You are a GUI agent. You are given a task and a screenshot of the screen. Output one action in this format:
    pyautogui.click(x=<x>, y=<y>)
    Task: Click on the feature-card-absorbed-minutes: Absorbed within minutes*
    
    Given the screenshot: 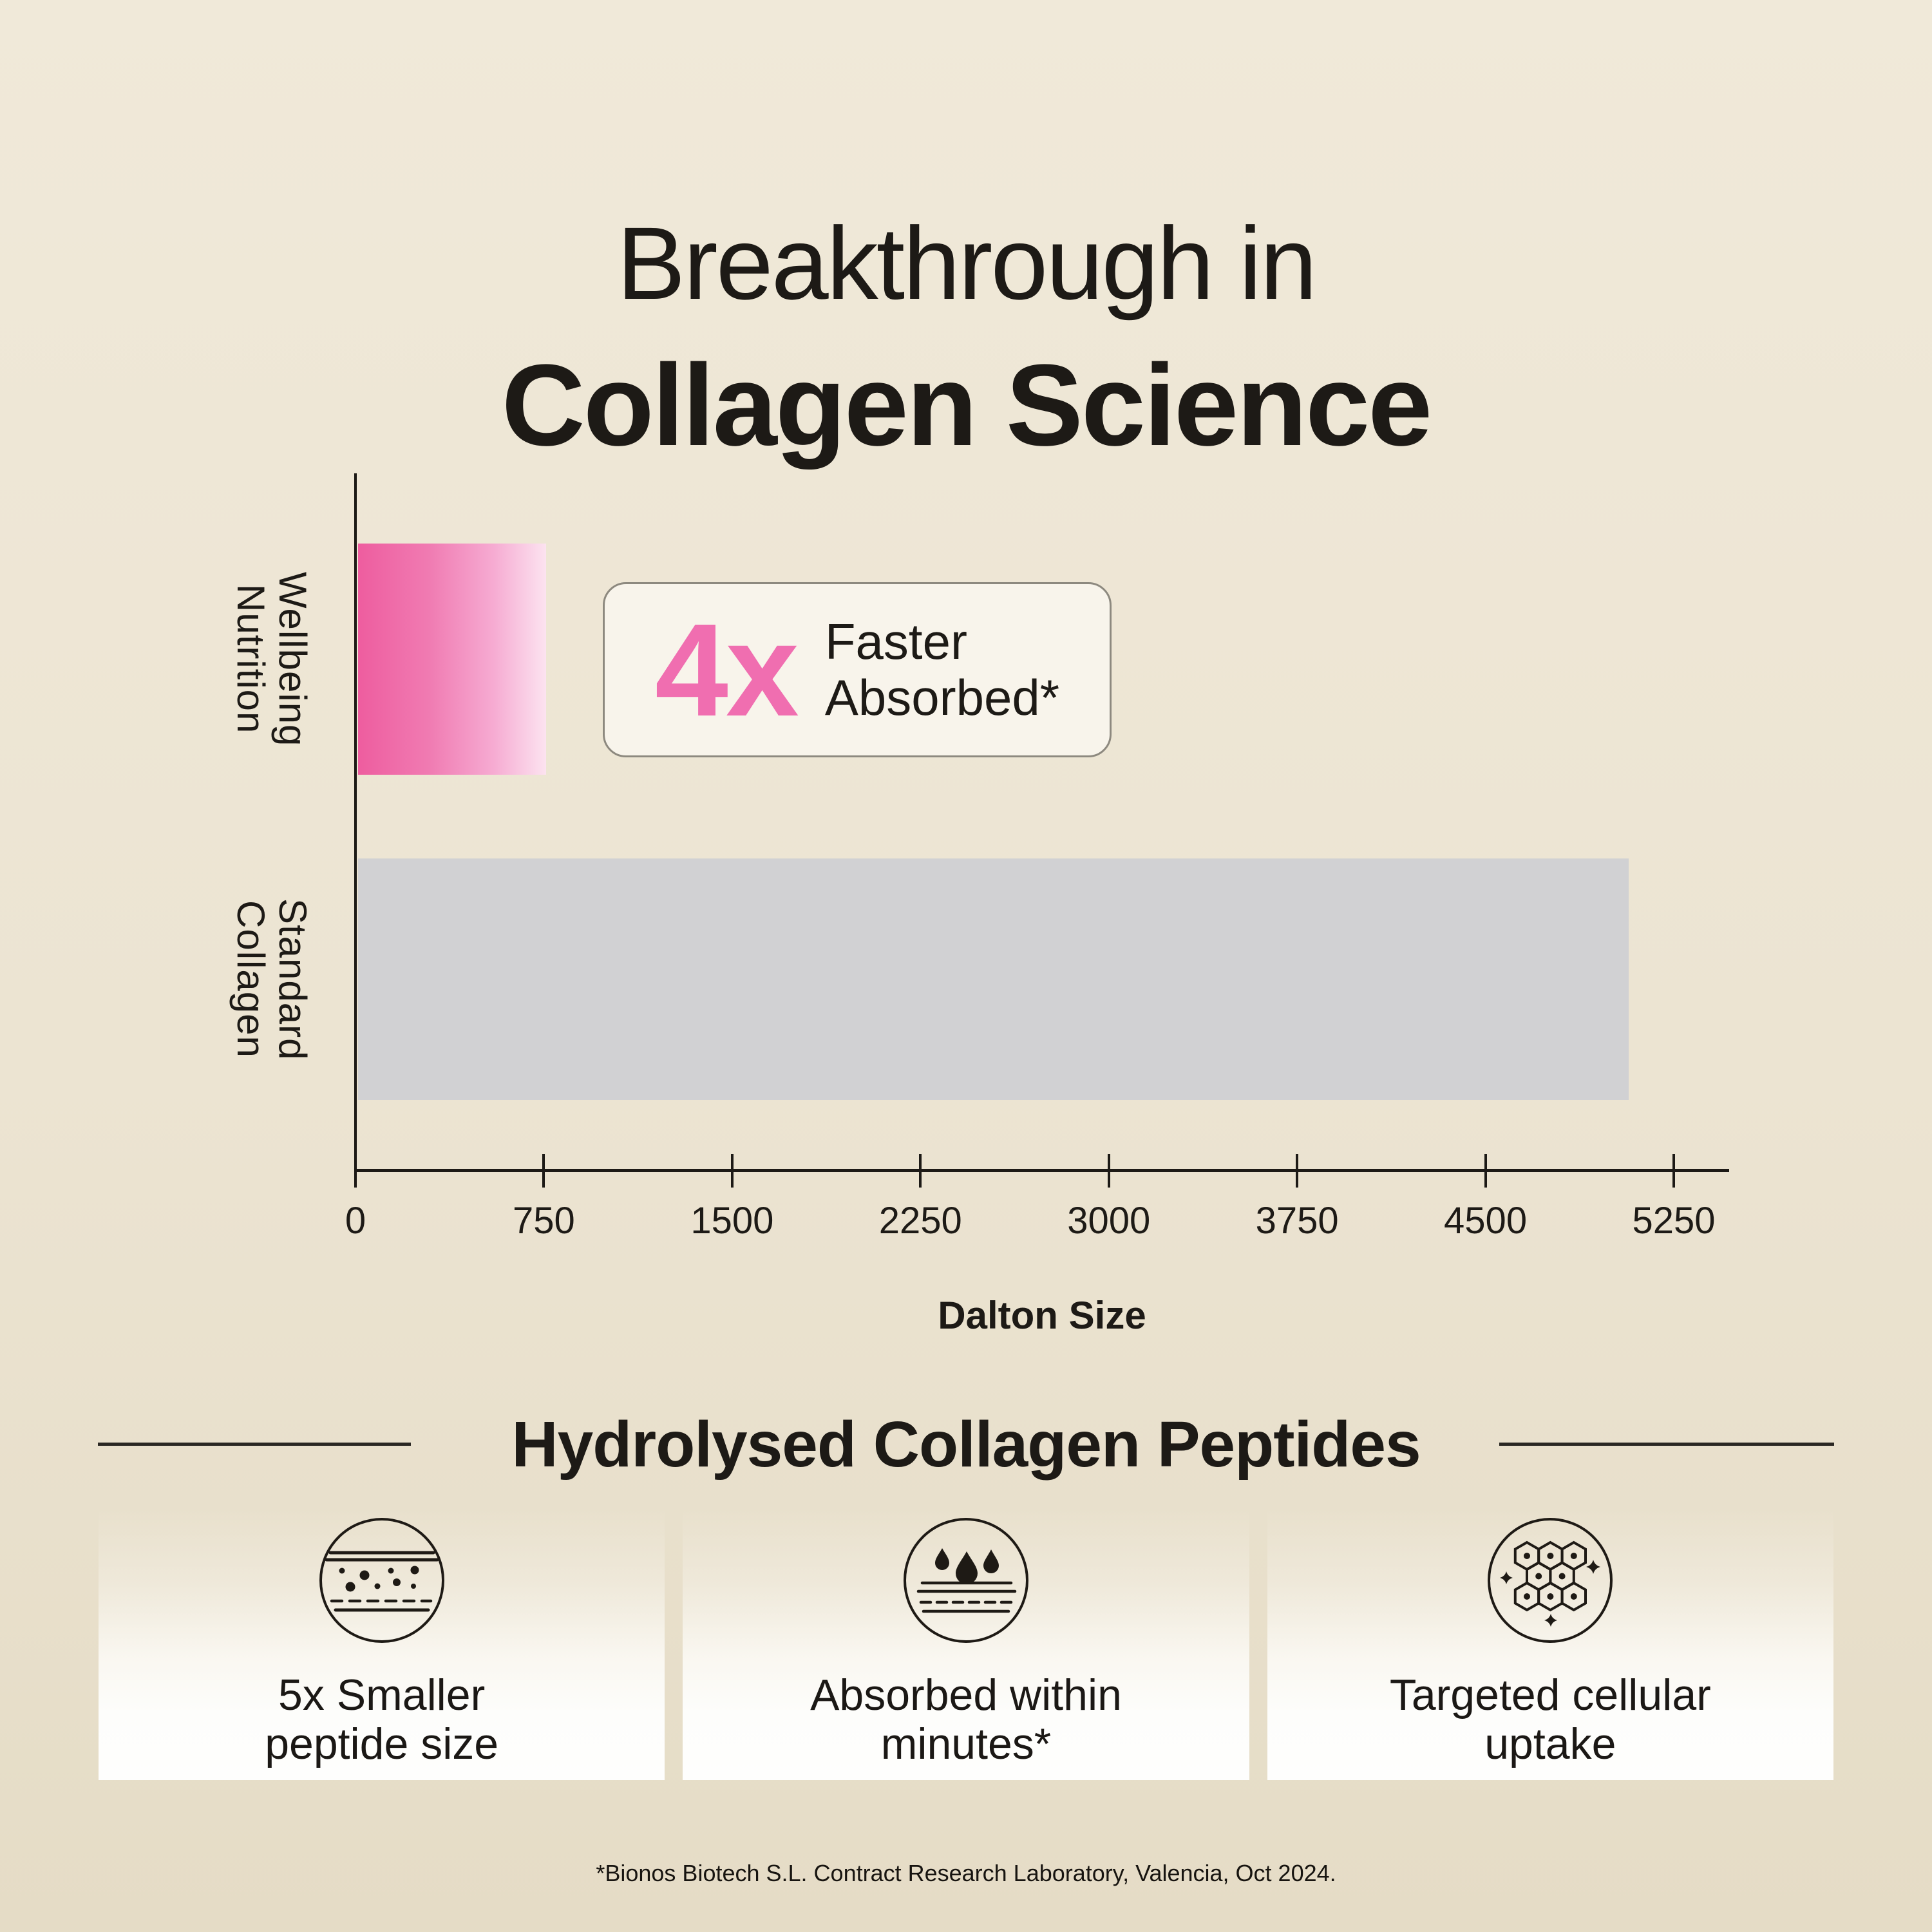 What is the action you would take?
    pyautogui.click(x=966, y=1643)
    